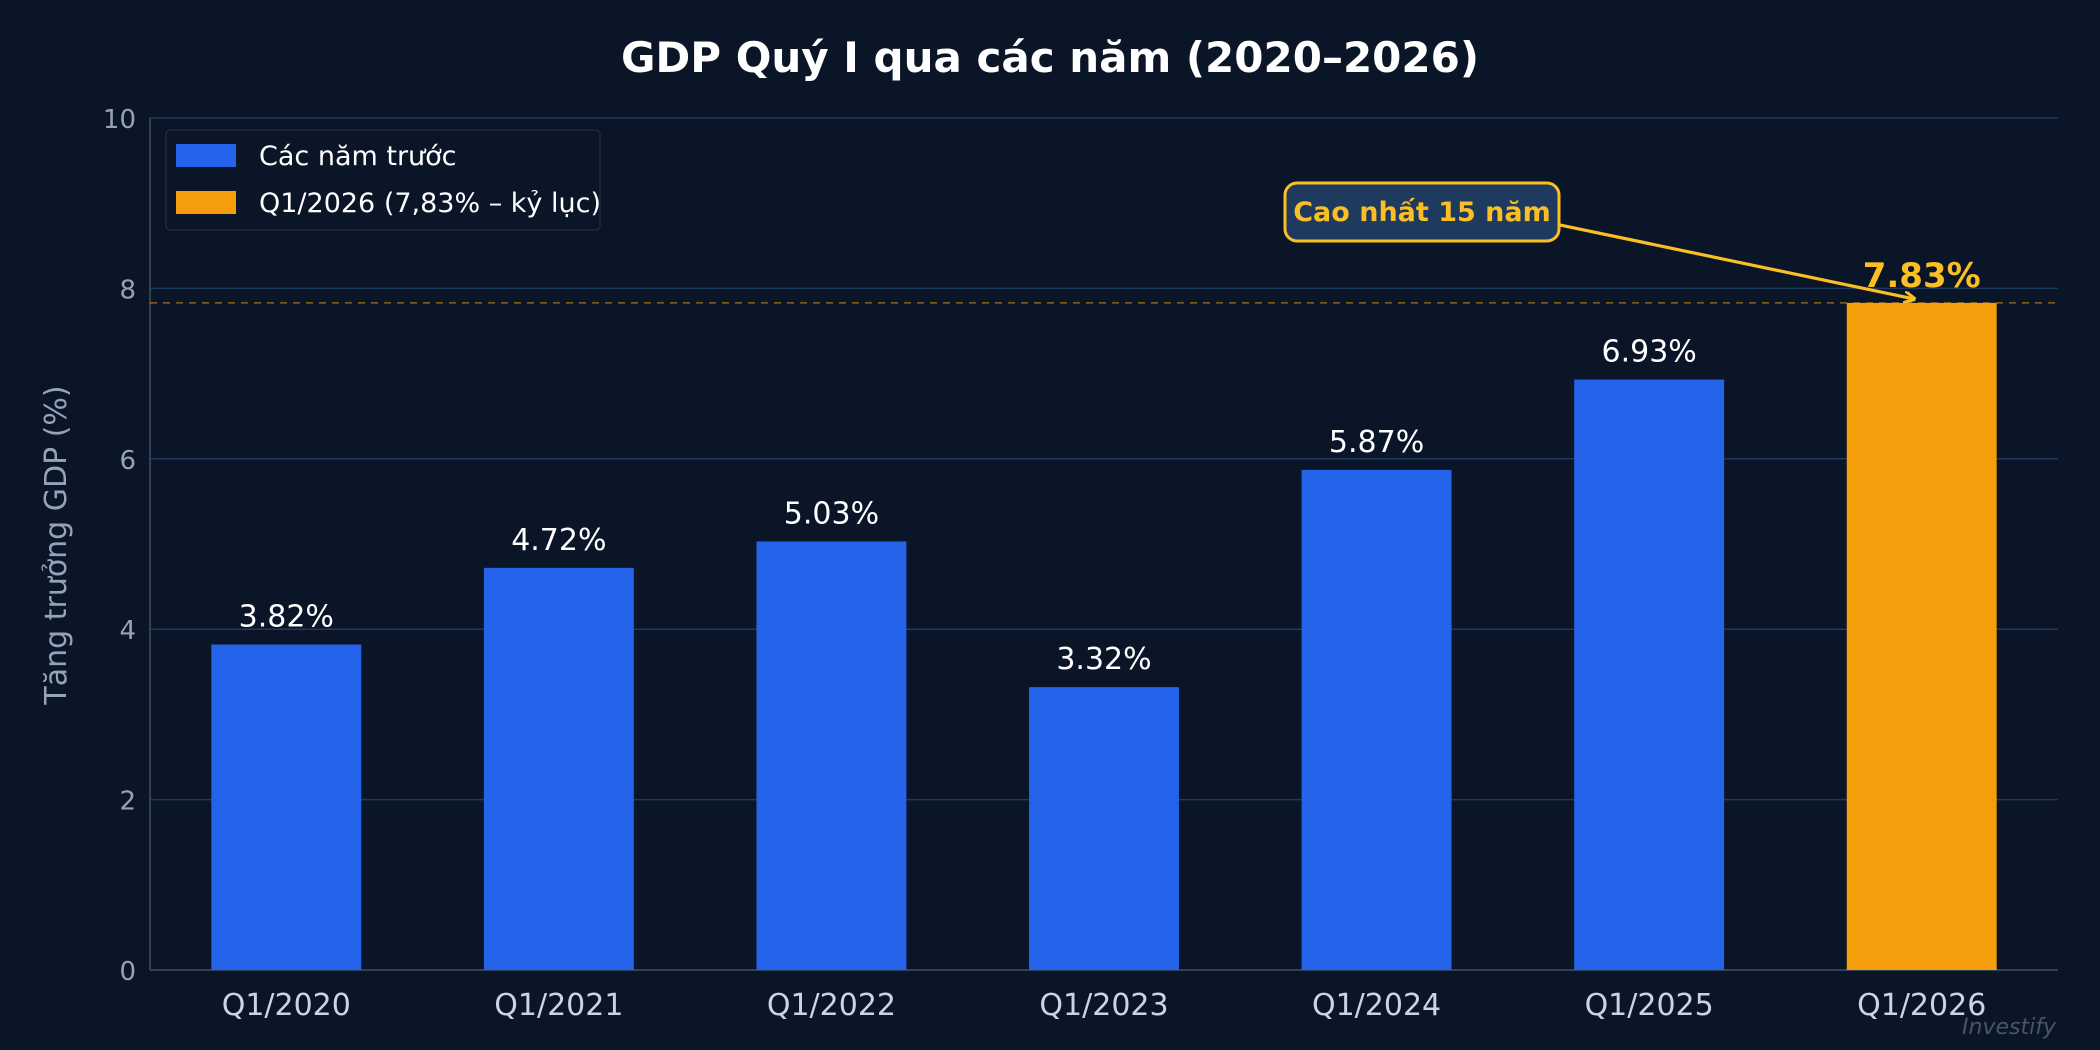 Image resolution: width=2100 pixels, height=1050 pixels. I want to click on x-tick-label: Q1/2025, so click(1649, 1005).